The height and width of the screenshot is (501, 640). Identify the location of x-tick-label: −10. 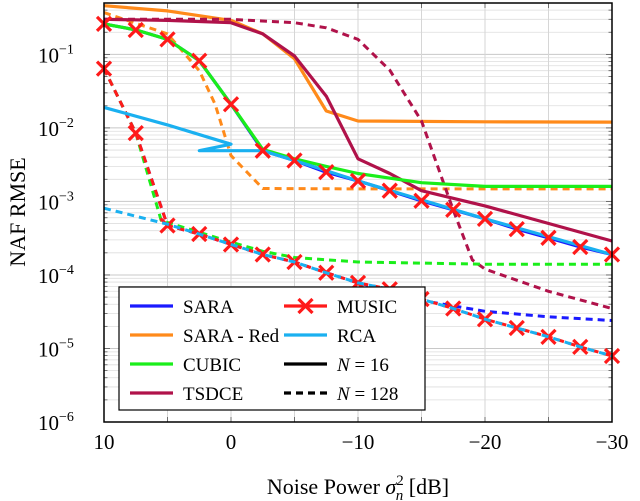
(358, 442).